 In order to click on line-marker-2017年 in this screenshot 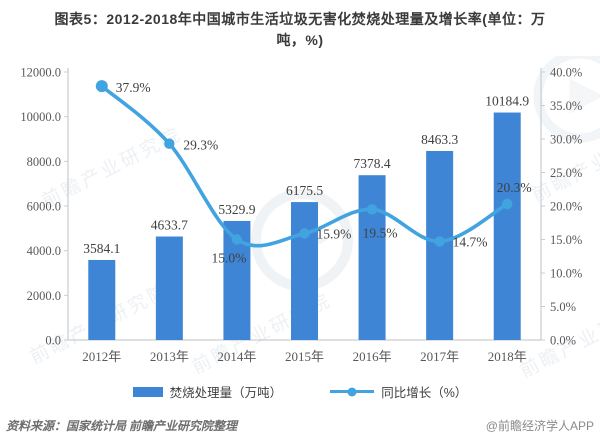, I will do `click(439, 241)`.